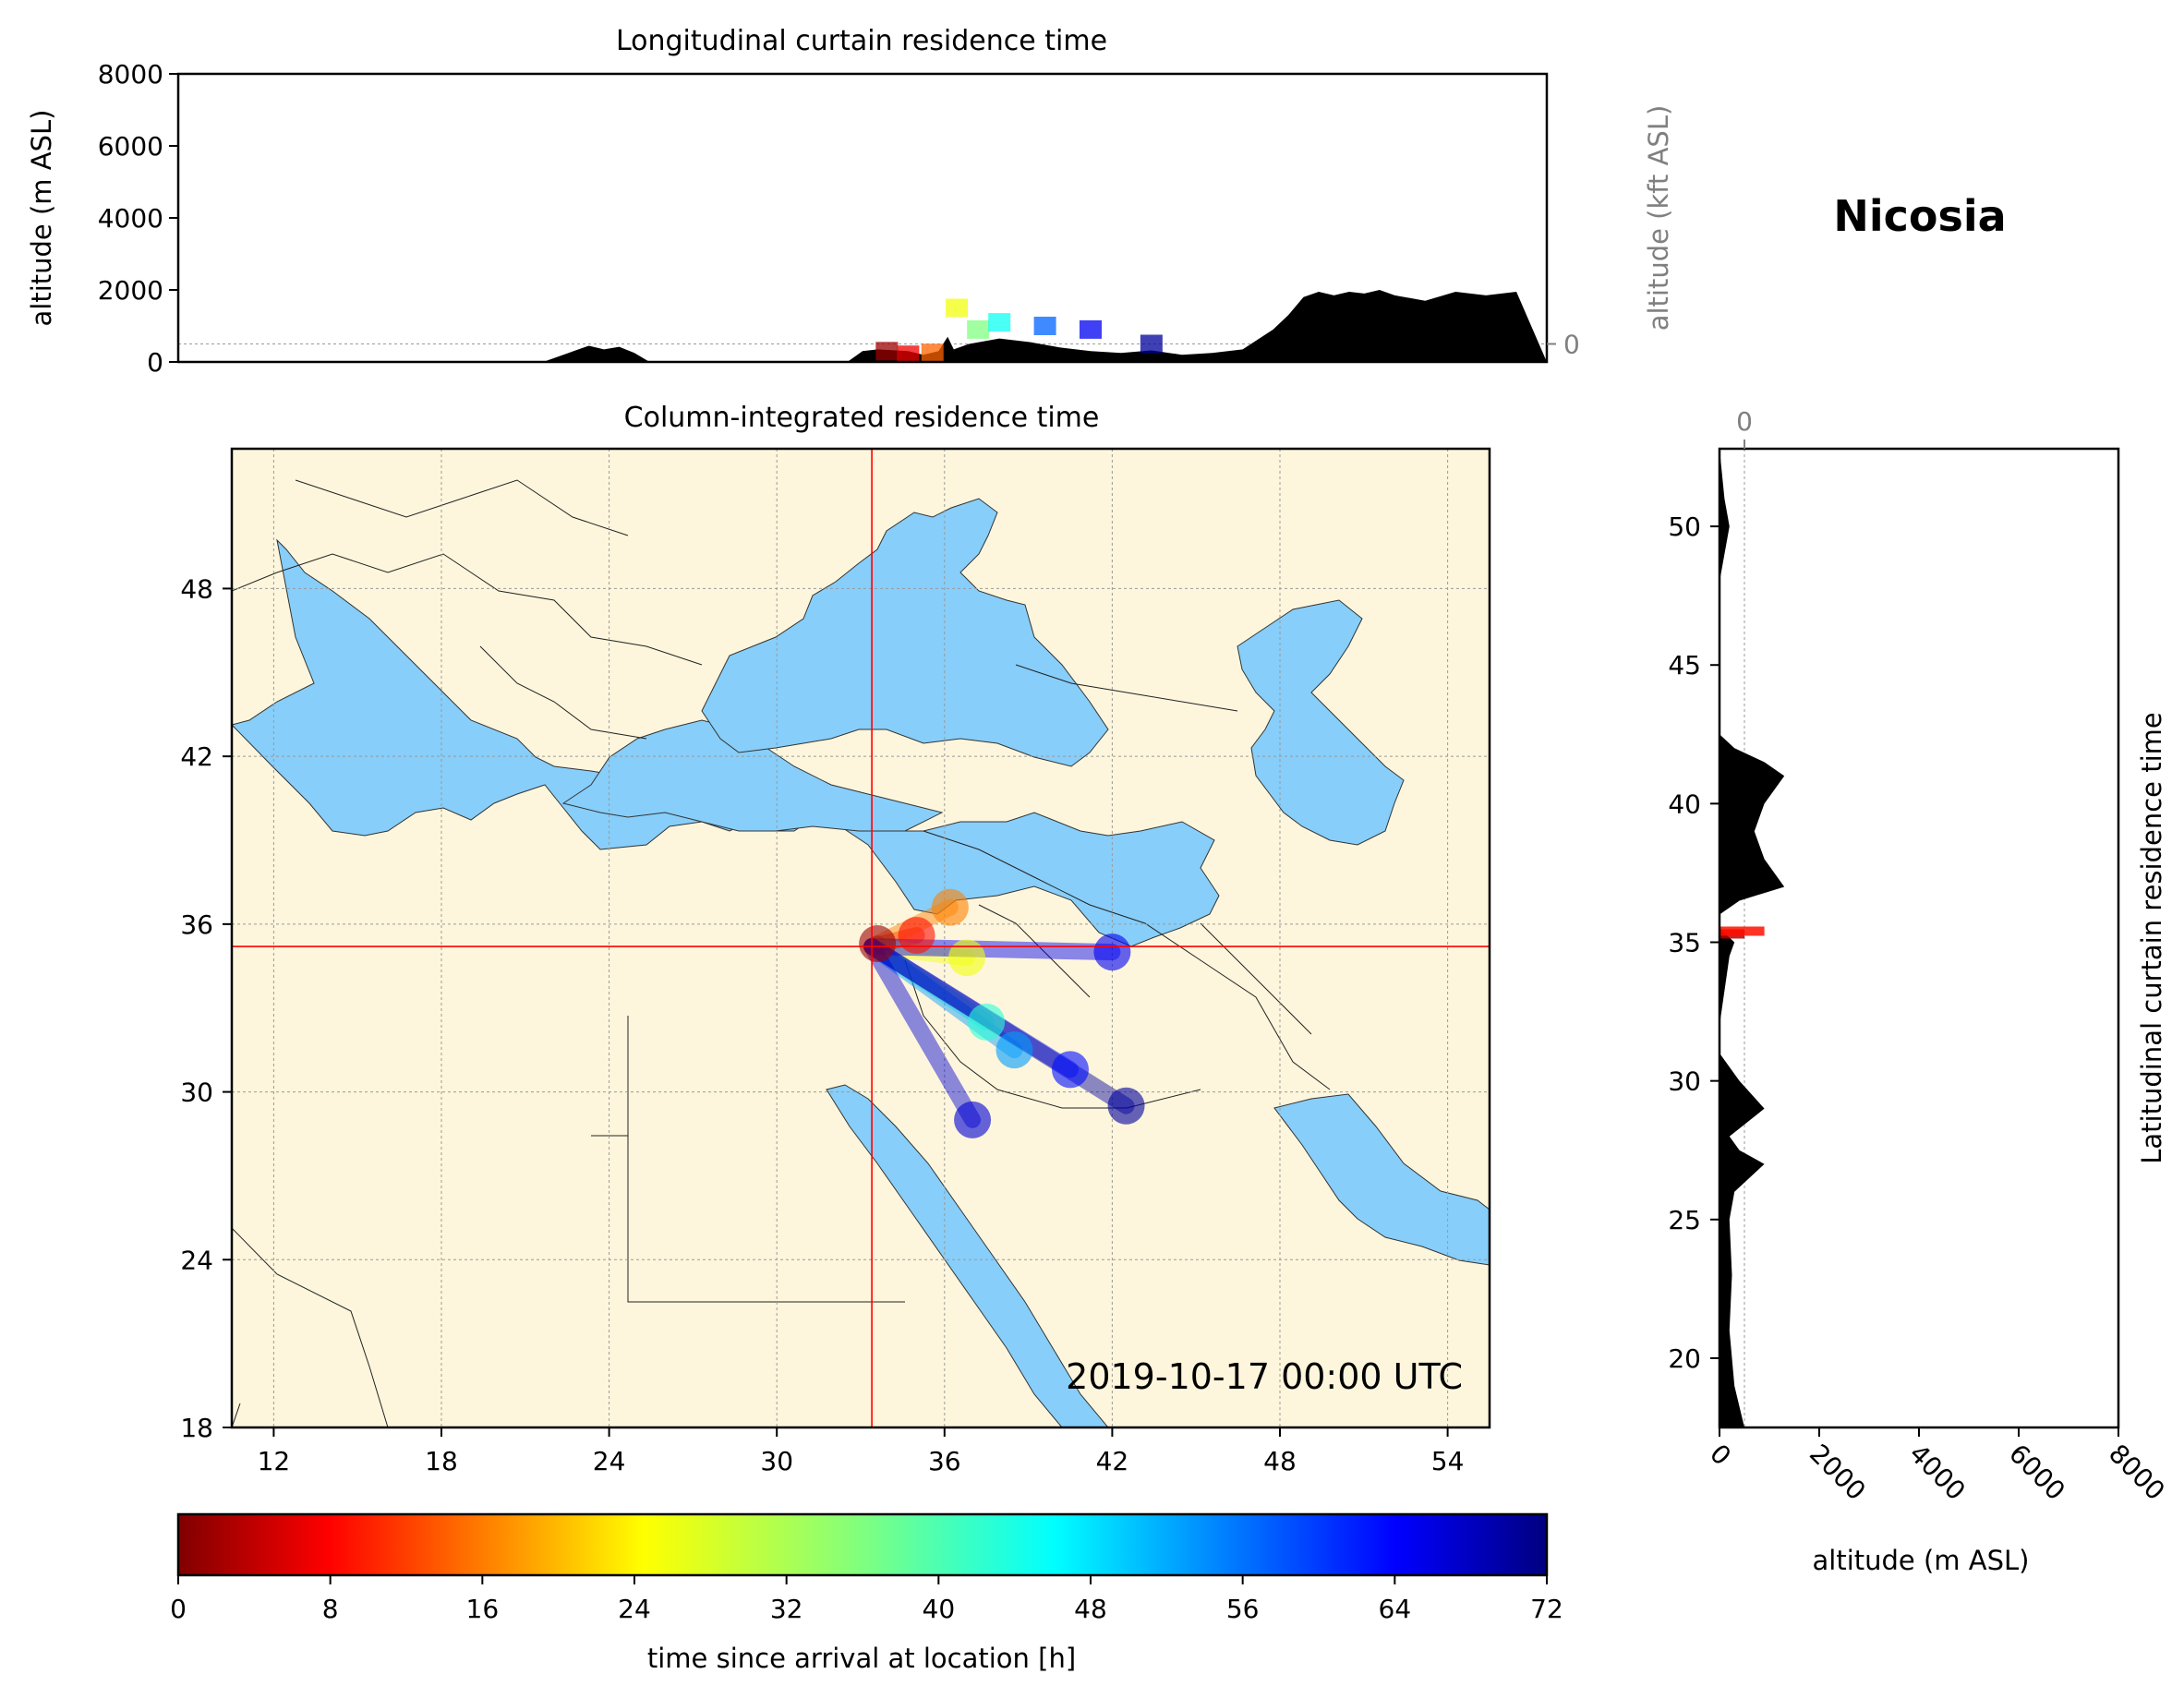 The height and width of the screenshot is (1698, 2184). What do you see at coordinates (2151, 938) in the screenshot?
I see `right-ylabel: Latitudinal curtain residence time` at bounding box center [2151, 938].